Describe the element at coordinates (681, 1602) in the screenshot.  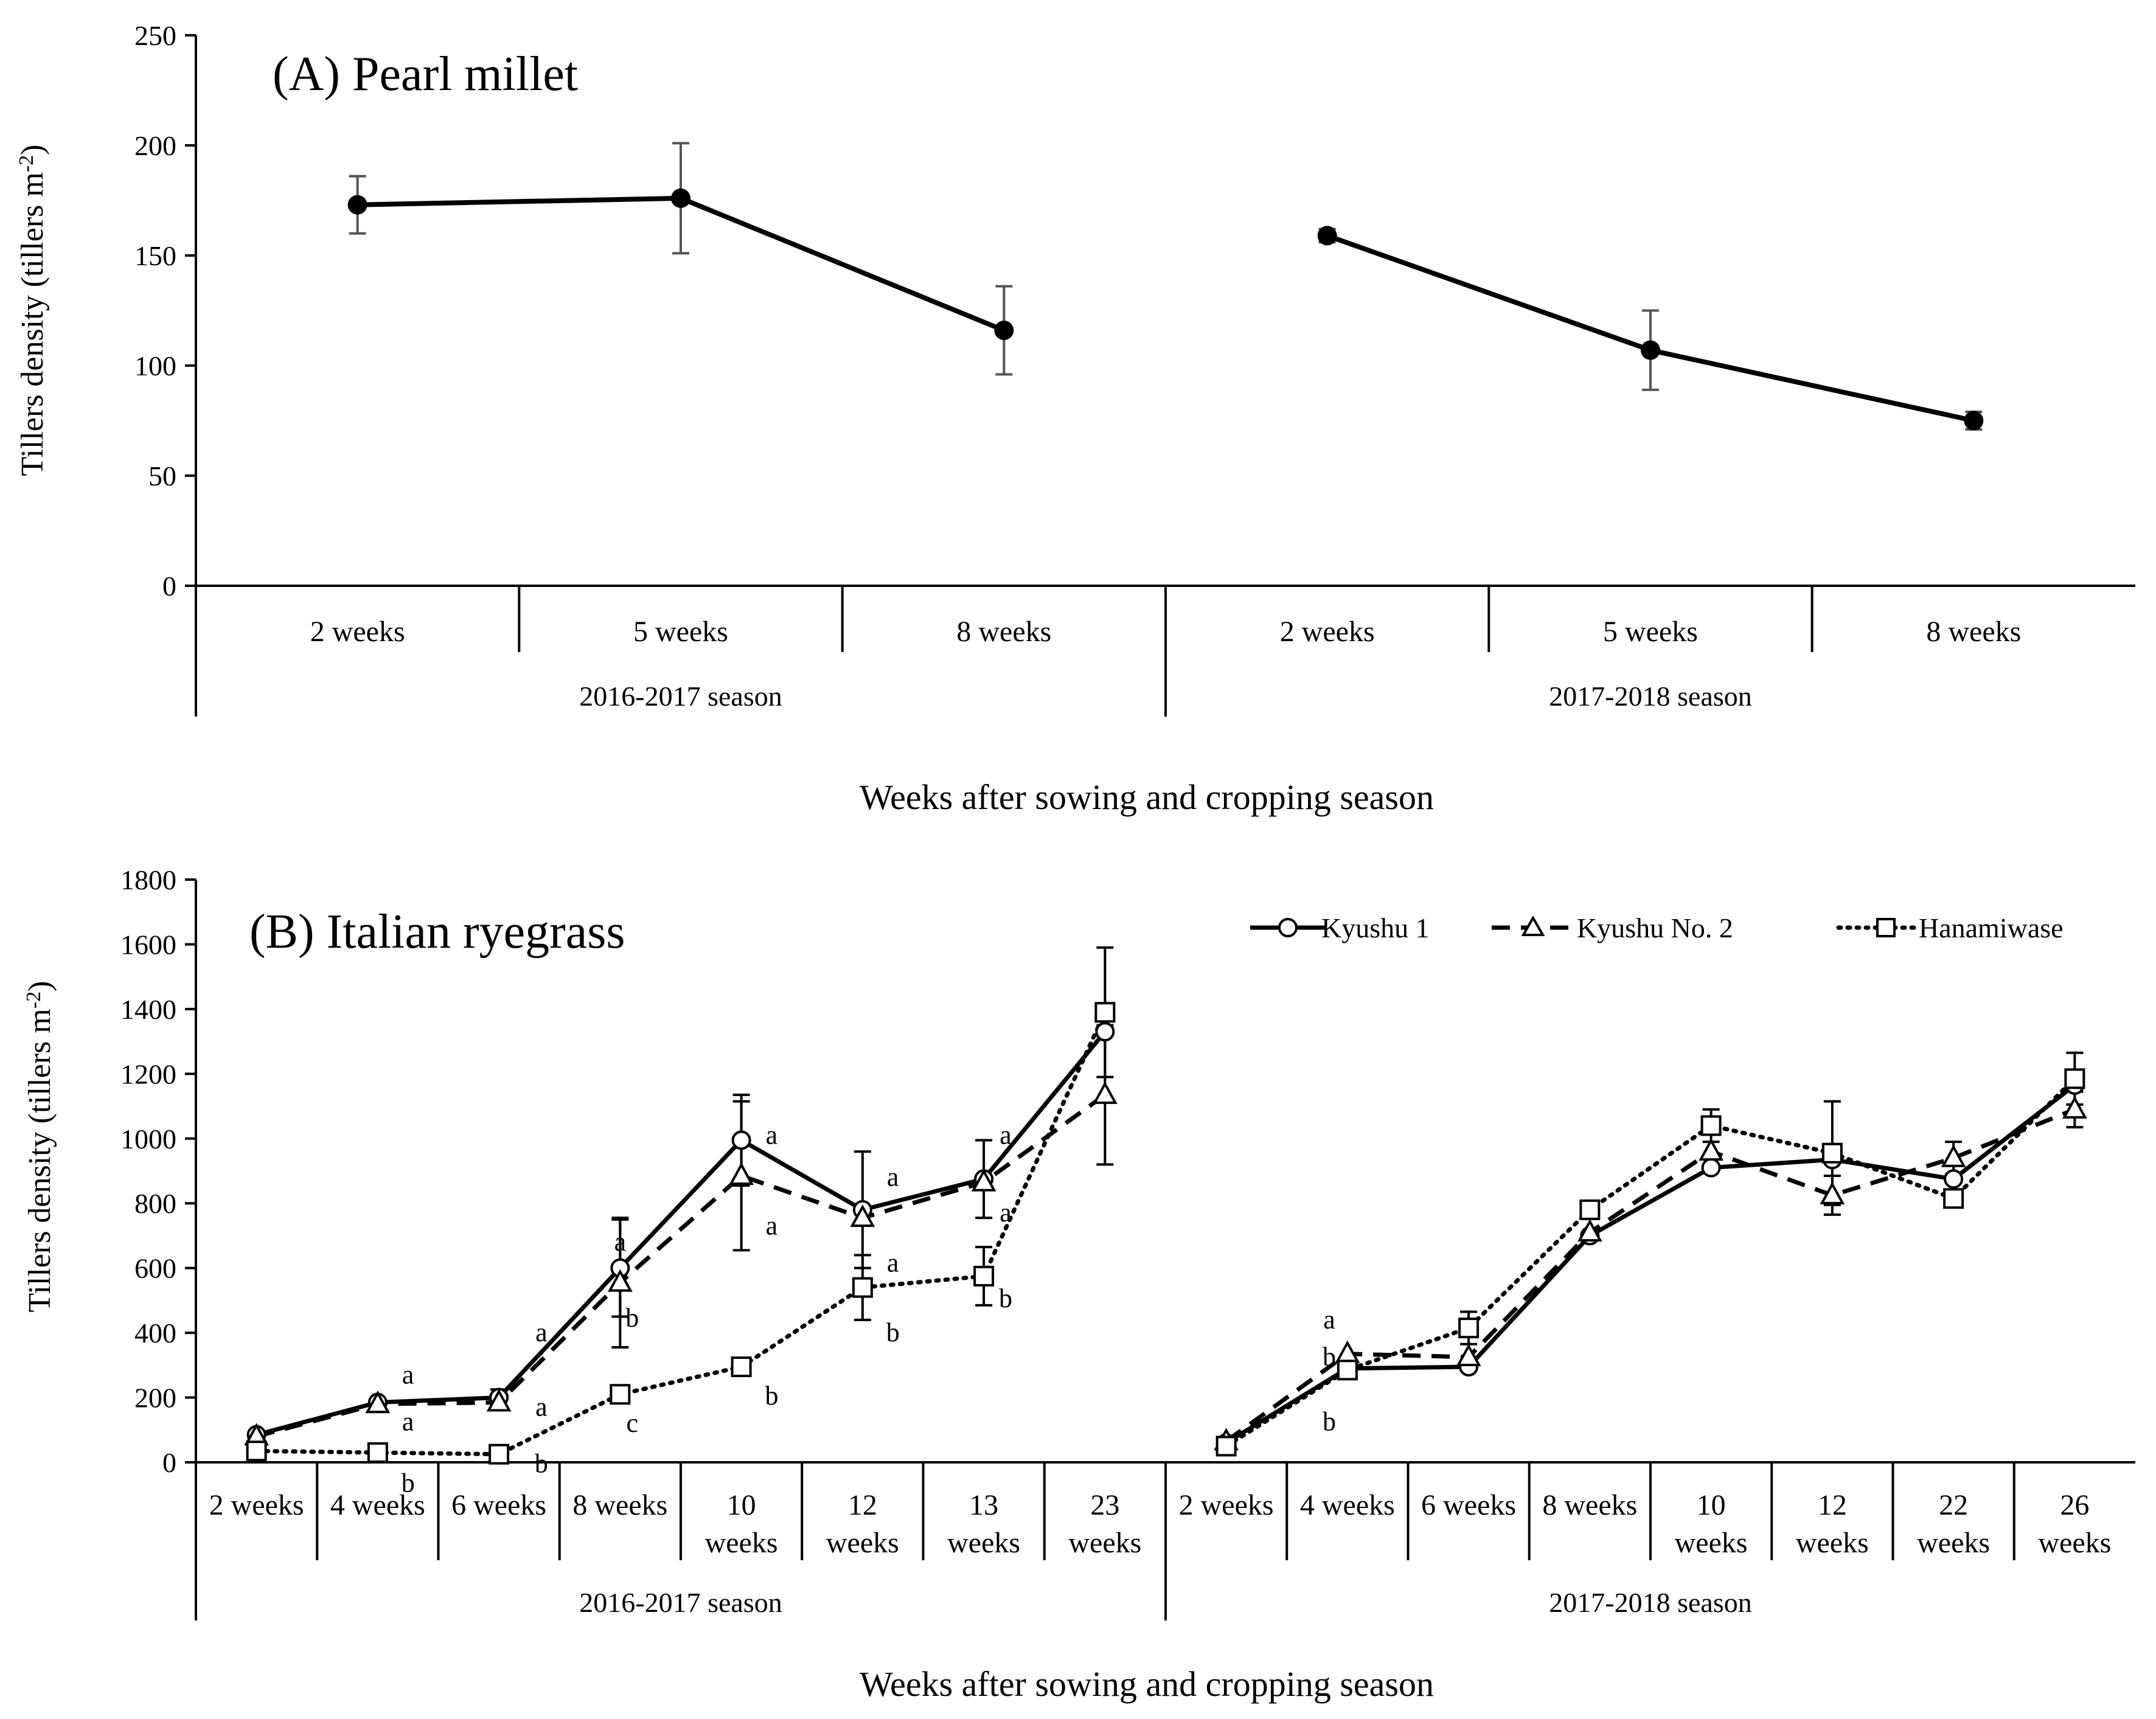
I see `panel-b-season-label: 2016-2017 season` at that location.